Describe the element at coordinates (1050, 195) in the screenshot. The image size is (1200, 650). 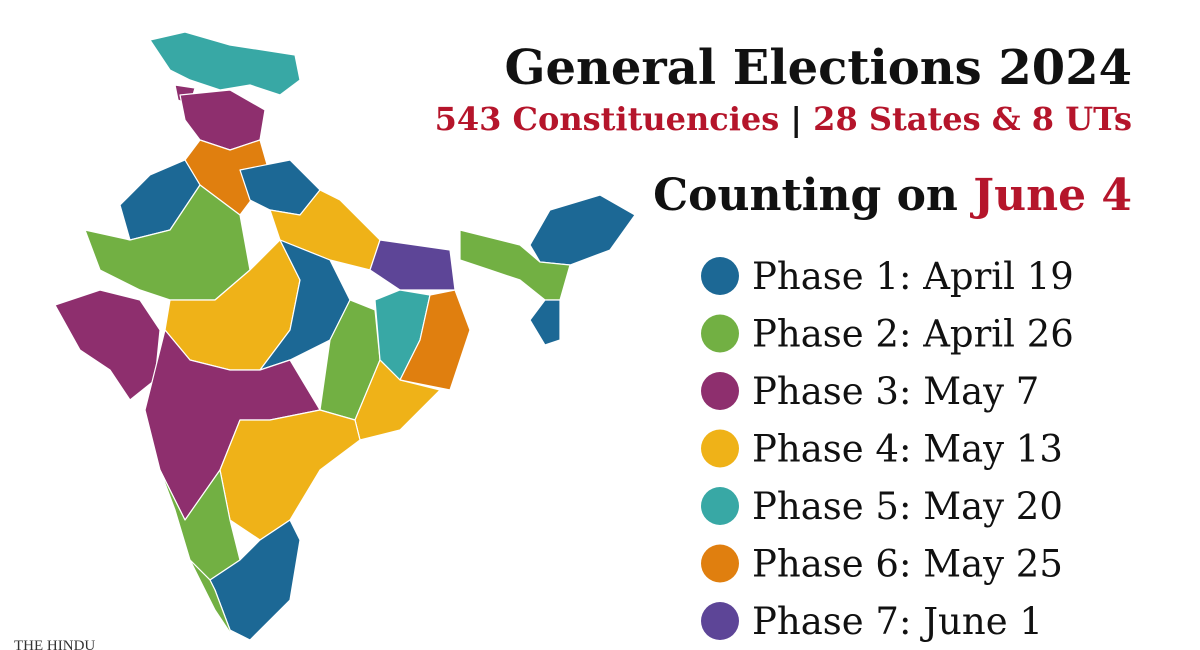
I see `counting-date: June 4` at that location.